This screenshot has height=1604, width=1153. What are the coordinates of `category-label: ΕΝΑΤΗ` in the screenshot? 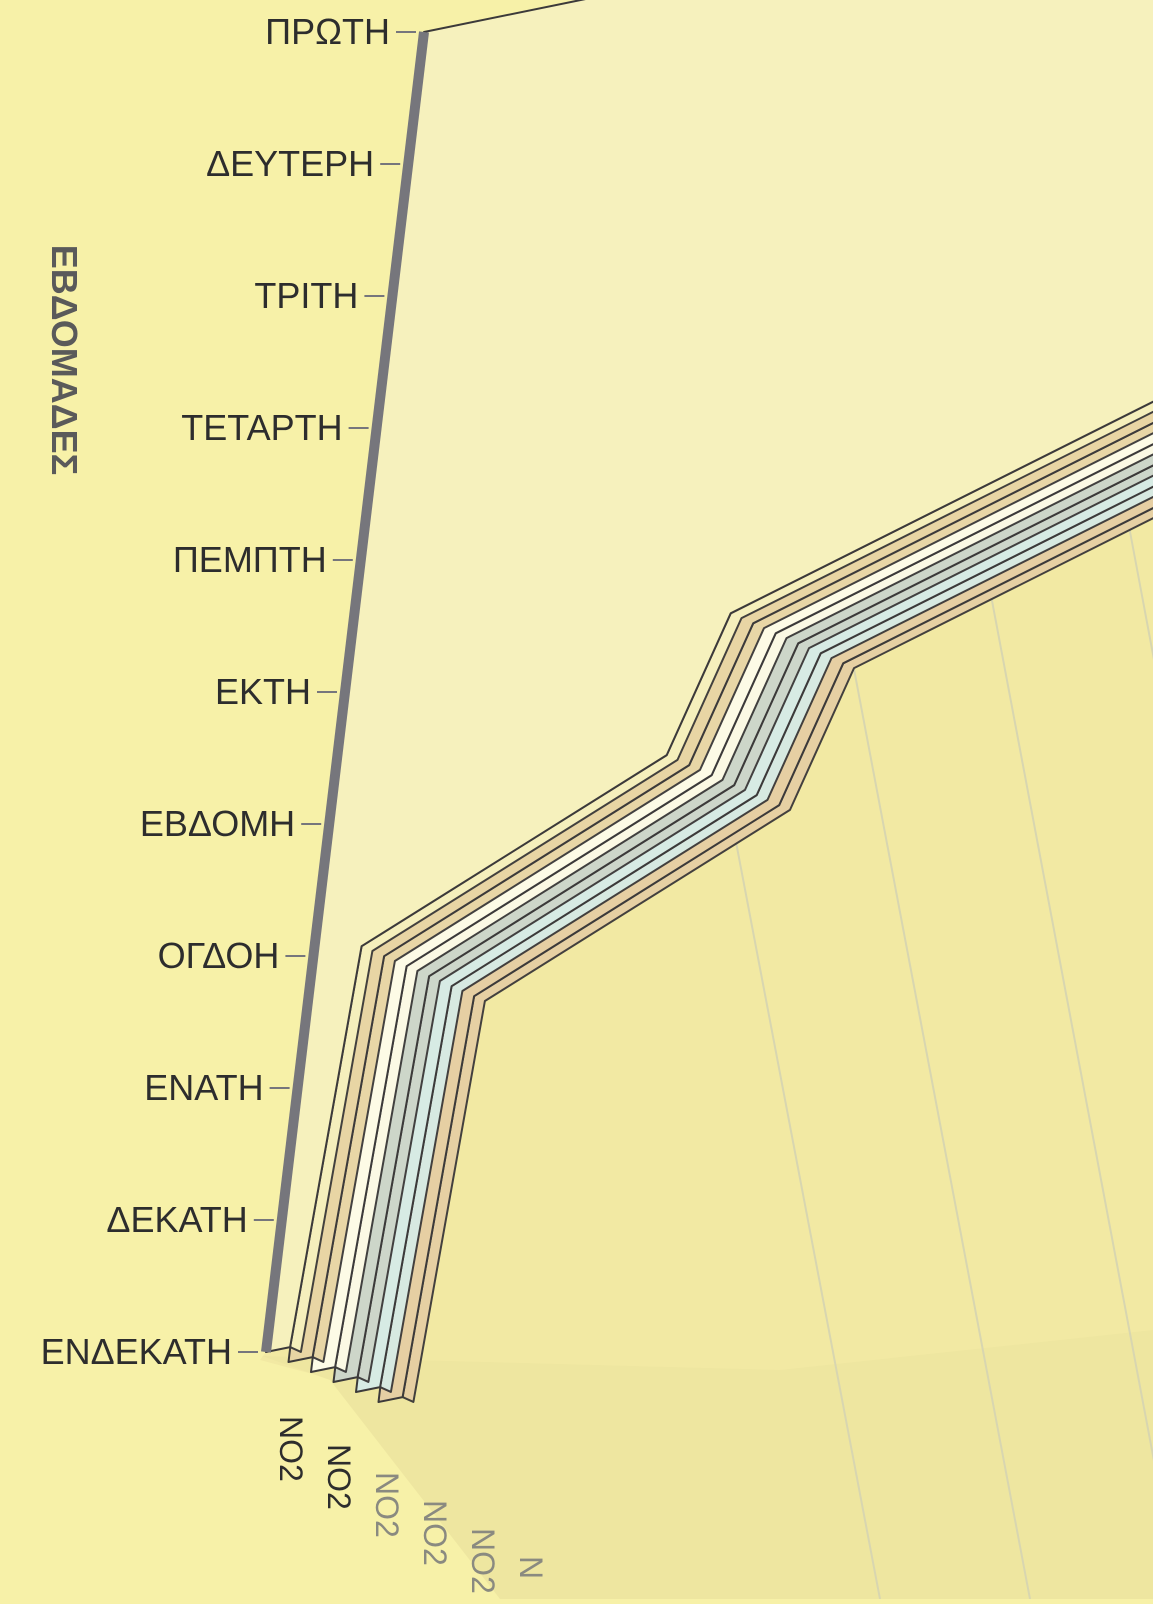 It's located at (203, 1087).